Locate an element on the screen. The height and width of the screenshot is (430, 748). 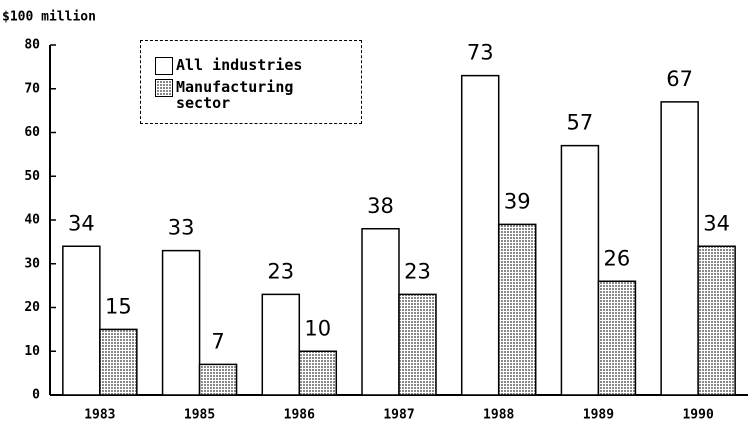
data-label: 7 is located at coordinates (217, 341).